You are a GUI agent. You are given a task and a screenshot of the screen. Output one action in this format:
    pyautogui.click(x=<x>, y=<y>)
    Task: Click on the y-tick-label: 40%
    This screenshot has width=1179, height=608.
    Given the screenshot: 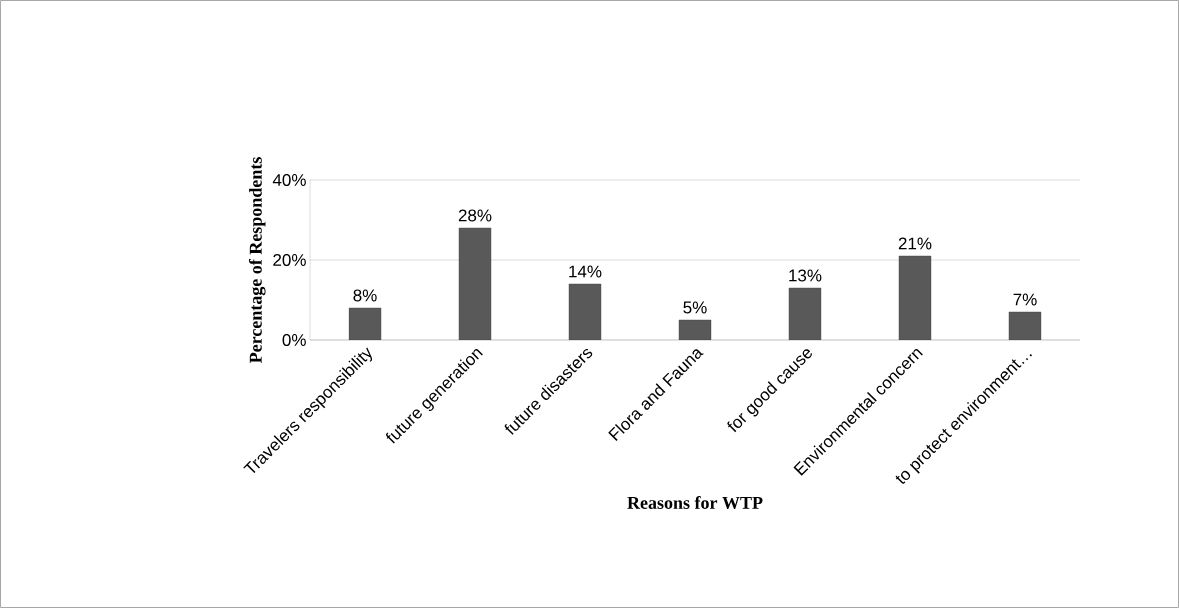 What is the action you would take?
    pyautogui.click(x=289, y=180)
    